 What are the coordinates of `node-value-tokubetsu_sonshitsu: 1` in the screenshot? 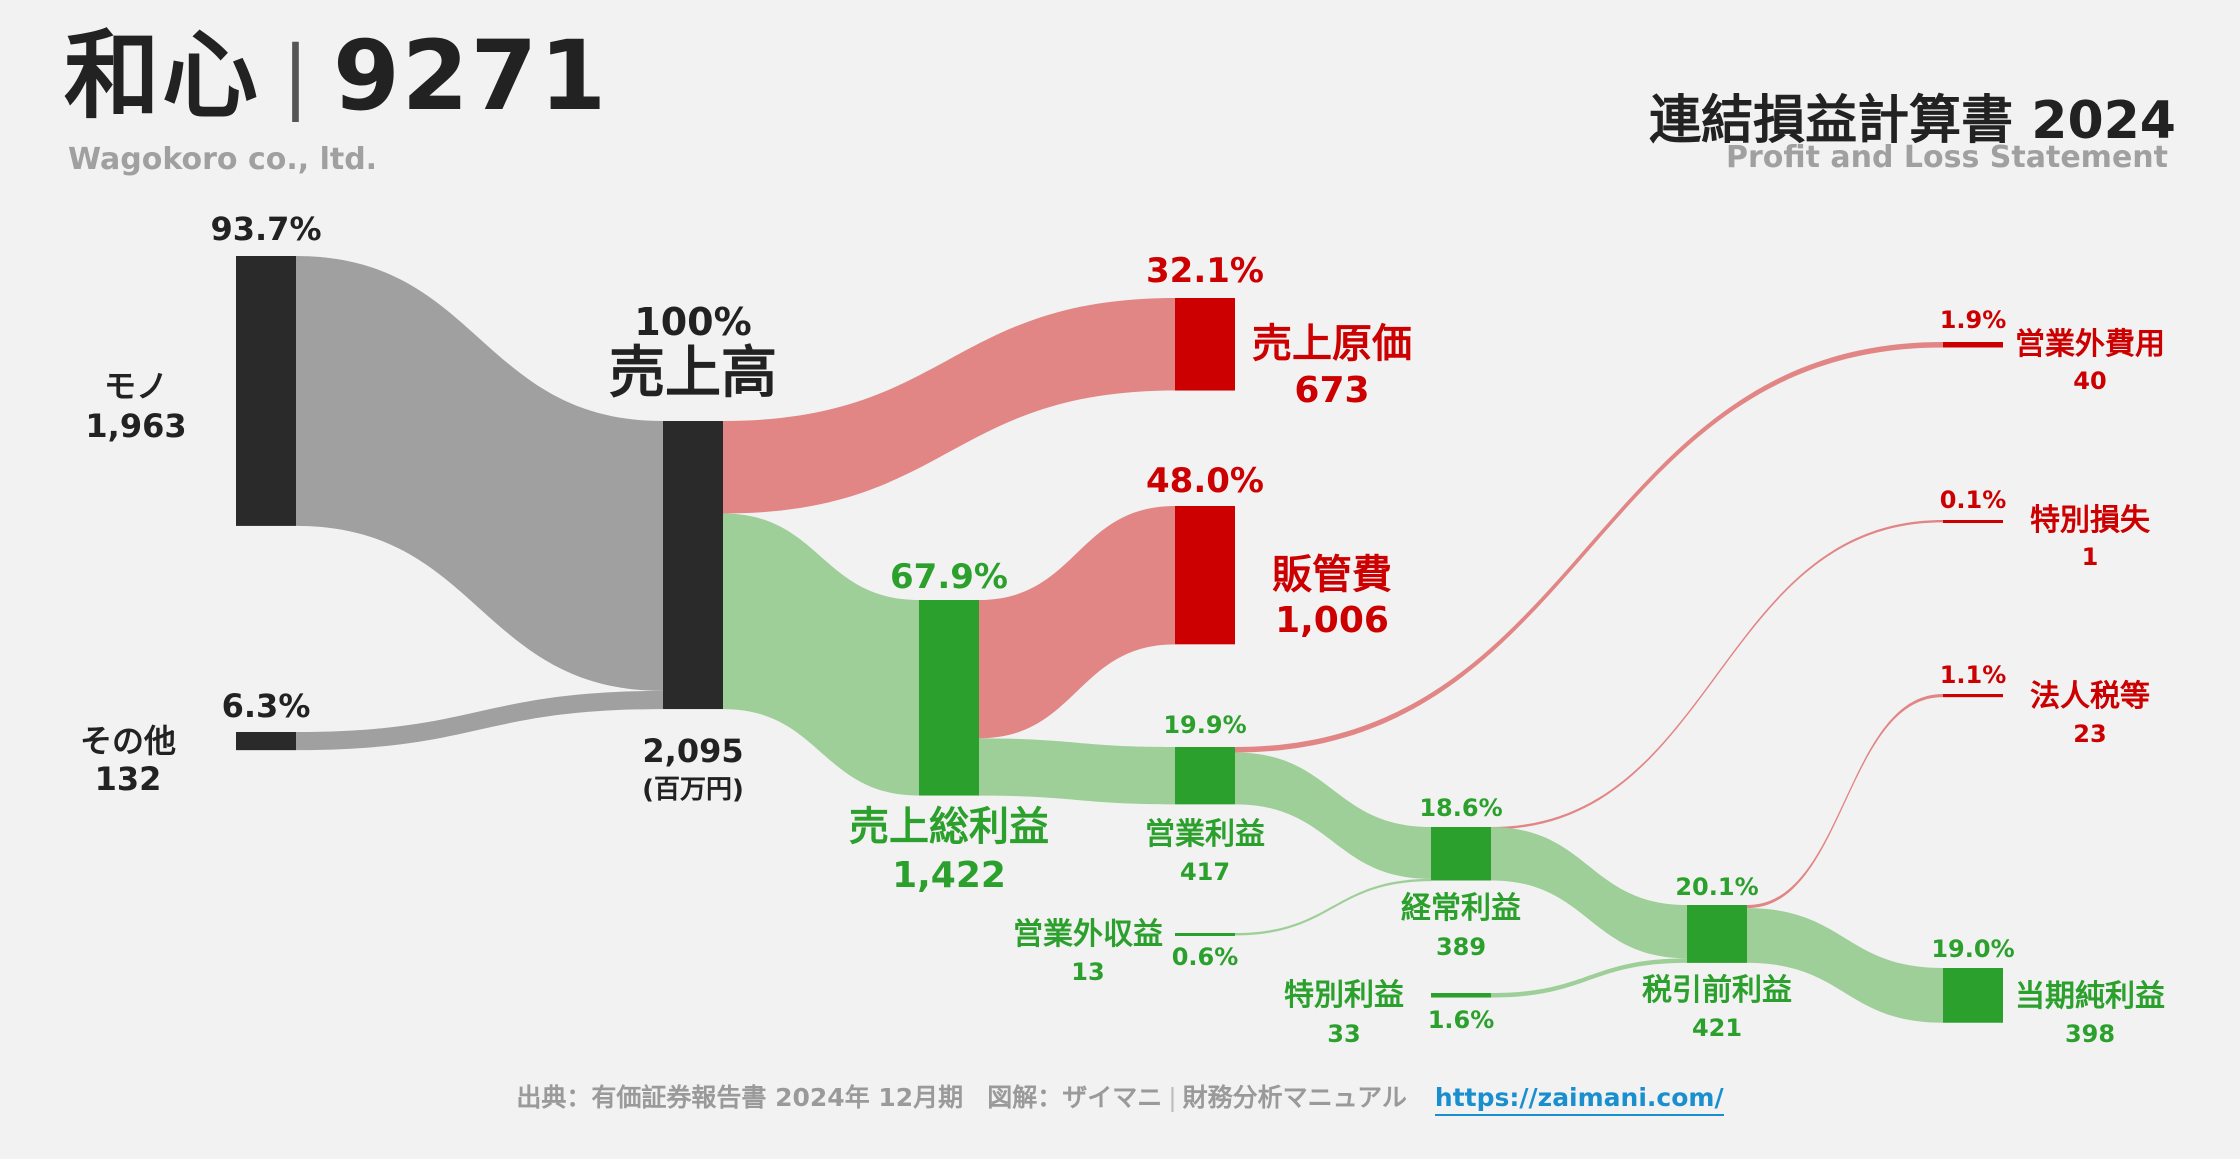 It's located at (2090, 557).